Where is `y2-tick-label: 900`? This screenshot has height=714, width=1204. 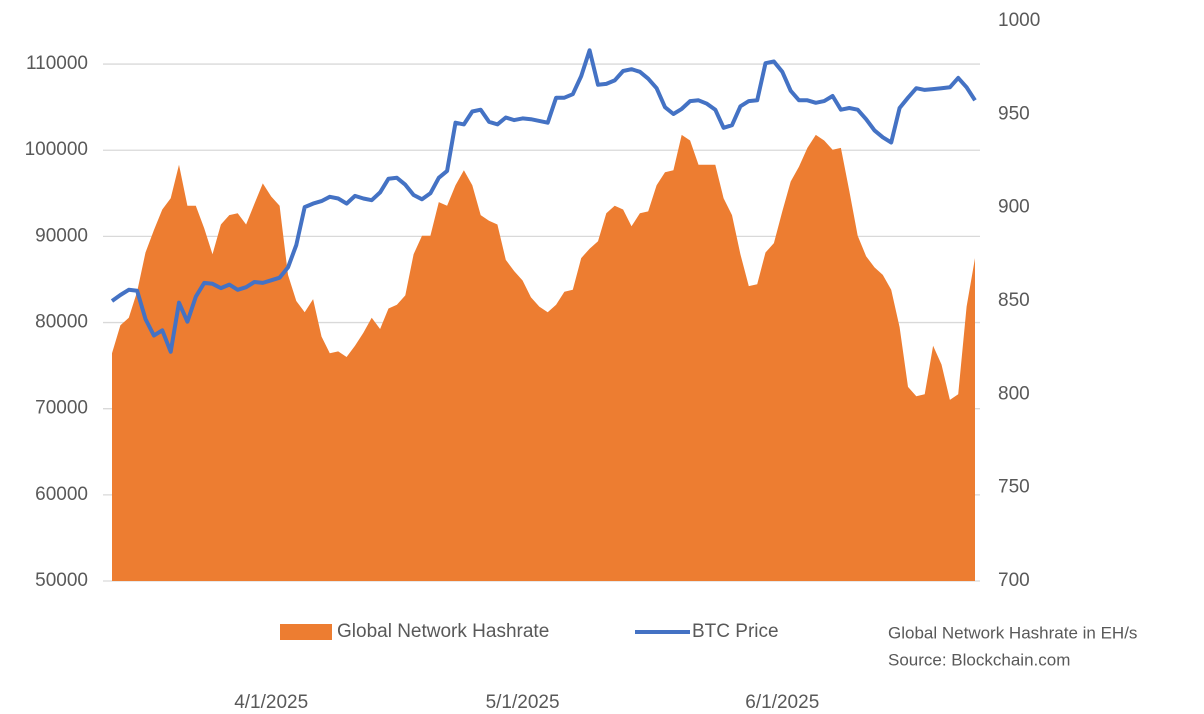 y2-tick-label: 900 is located at coordinates (1014, 207).